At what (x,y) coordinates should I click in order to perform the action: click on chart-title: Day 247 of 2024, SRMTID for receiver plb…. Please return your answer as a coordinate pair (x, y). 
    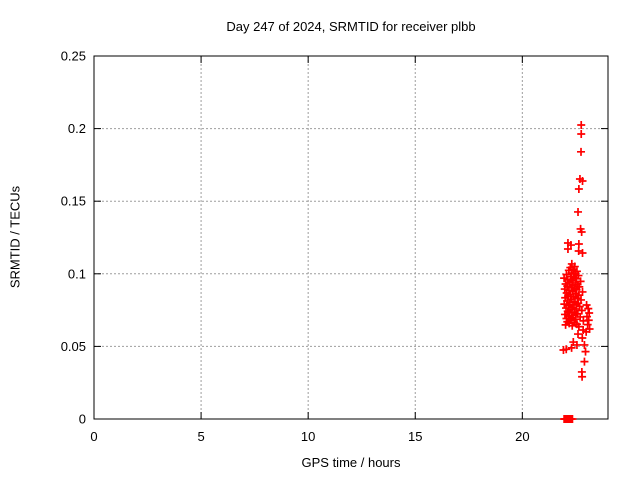
    Looking at the image, I should click on (351, 26).